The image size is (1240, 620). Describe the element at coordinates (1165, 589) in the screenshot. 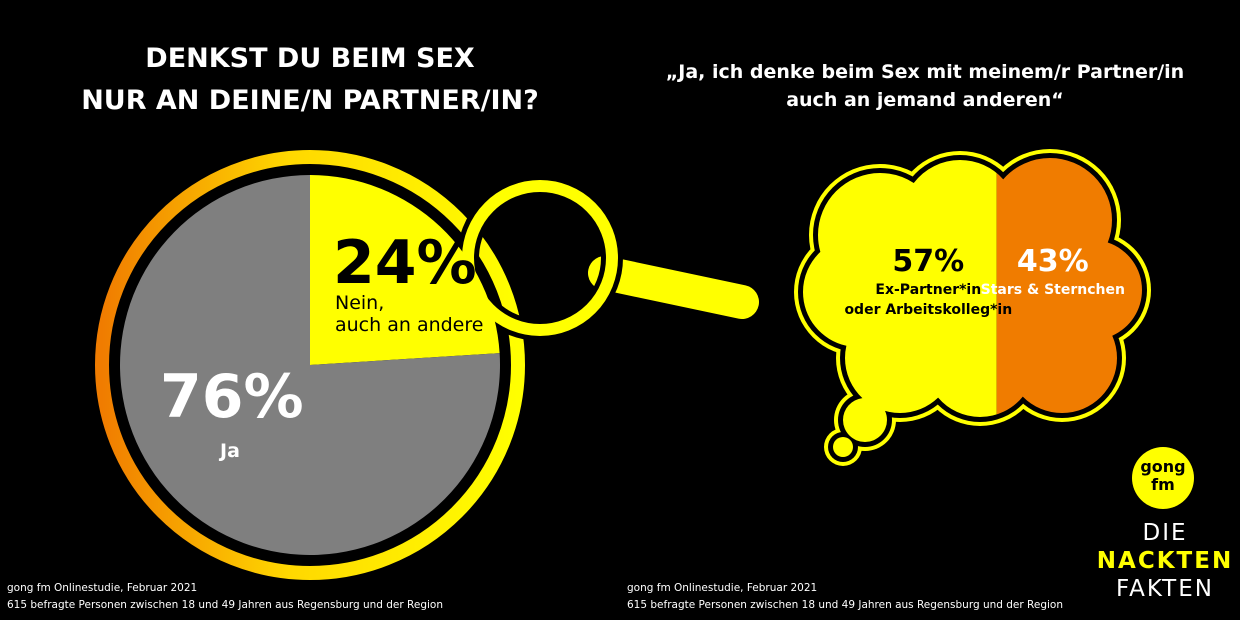

I see `logo-line: FAKTEN` at that location.